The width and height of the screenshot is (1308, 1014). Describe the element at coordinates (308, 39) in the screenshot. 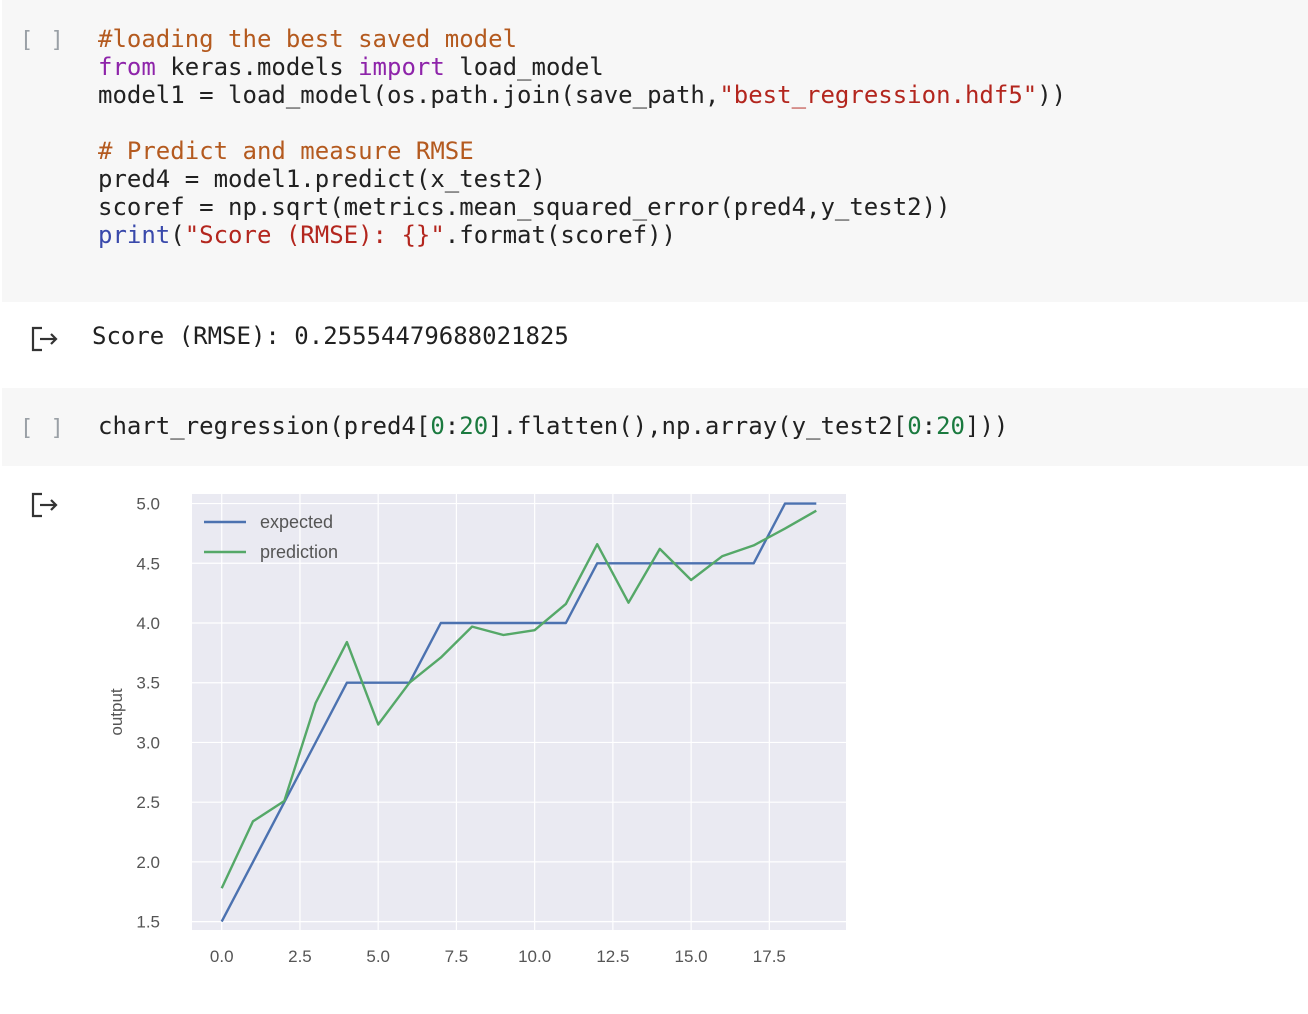

I see `code-token: #loading the best saved model` at that location.